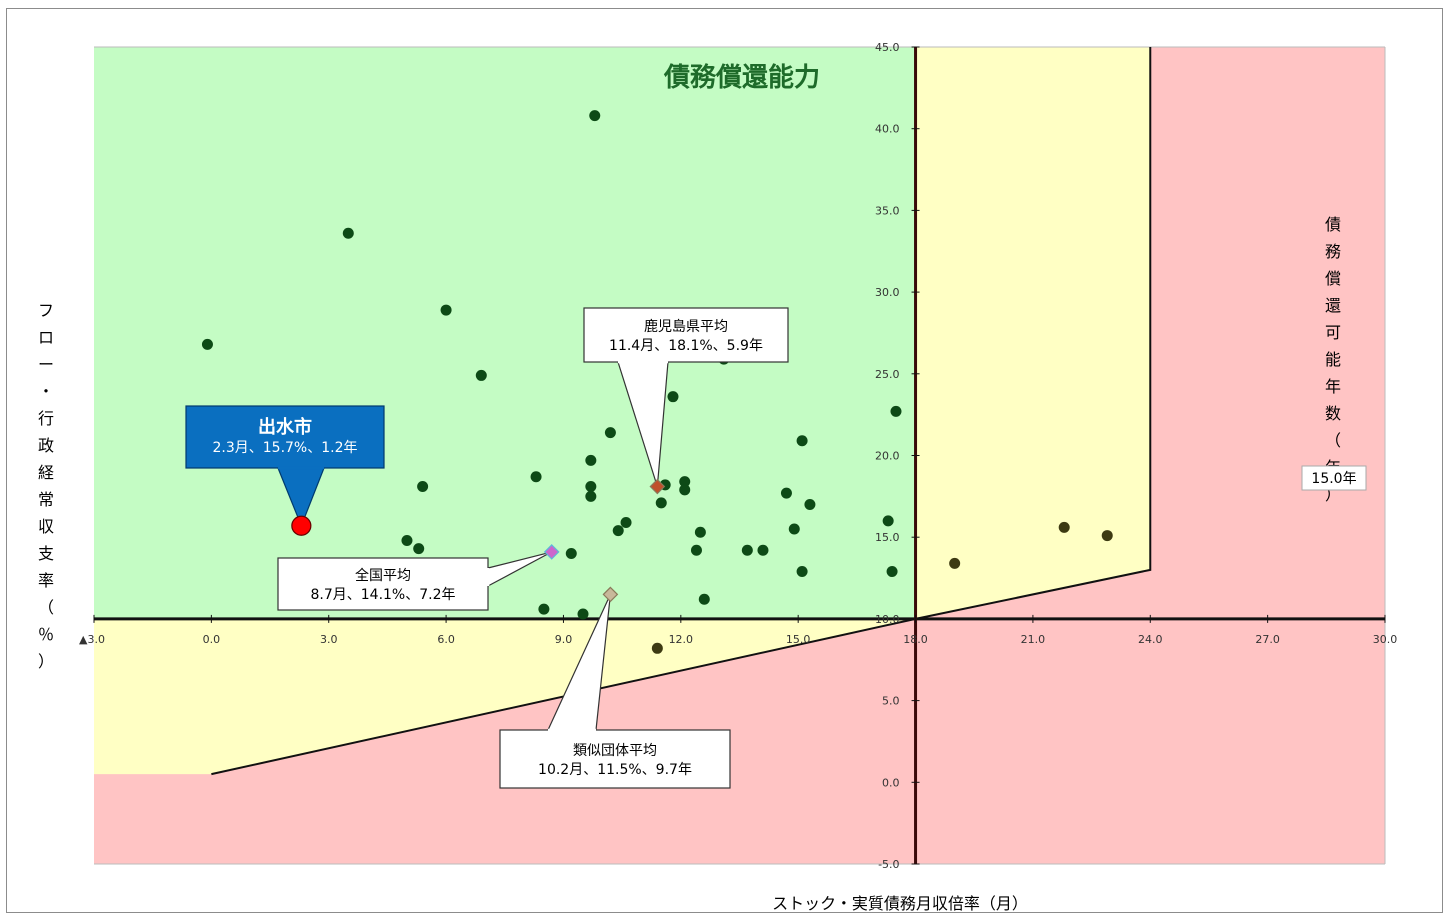 Image resolution: width=1449 pixels, height=917 pixels. What do you see at coordinates (92, 639) in the screenshot?
I see `x-tick-label: ▲3.0` at bounding box center [92, 639].